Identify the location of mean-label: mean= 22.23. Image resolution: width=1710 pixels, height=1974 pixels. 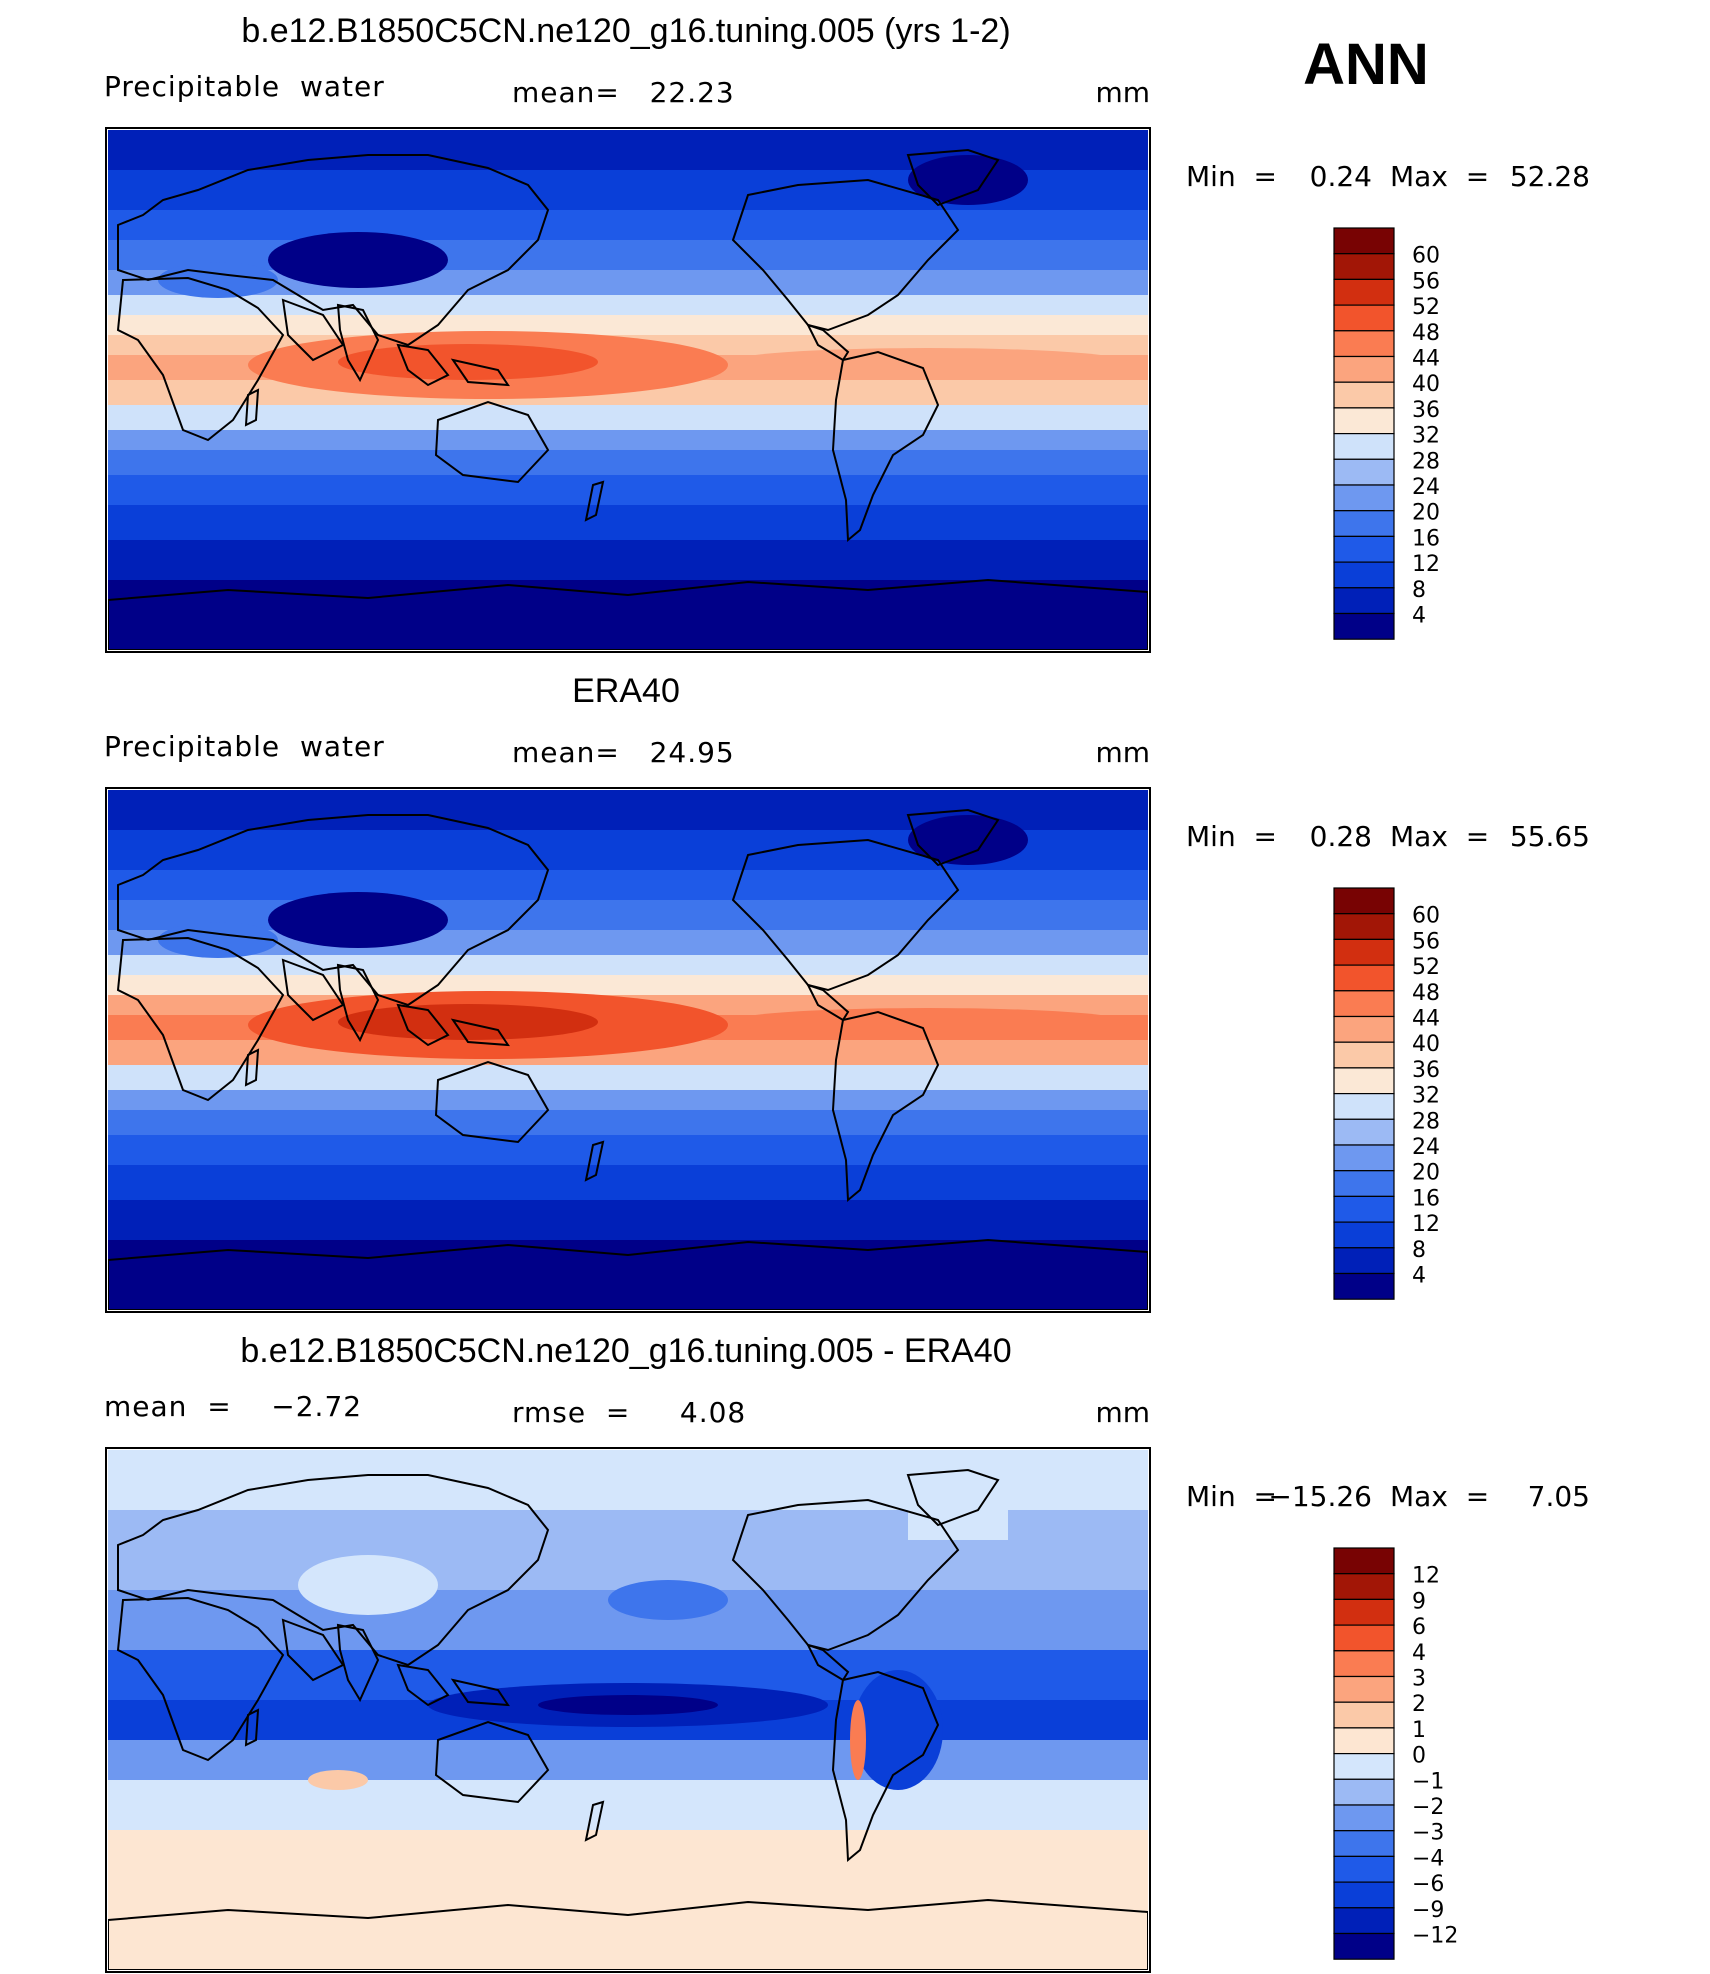
(623, 92).